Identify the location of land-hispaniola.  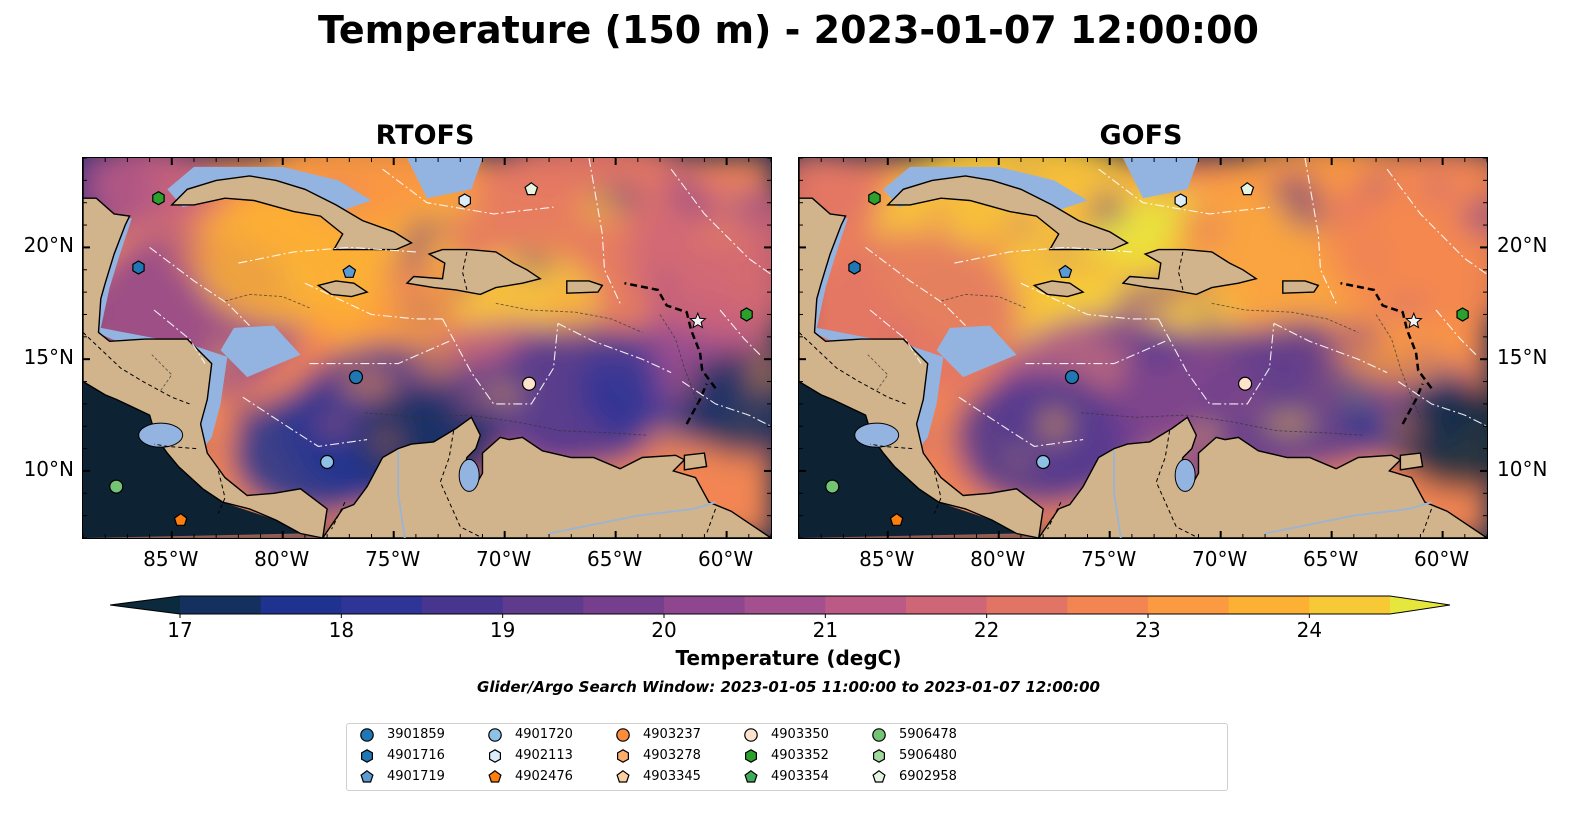
(1189, 272).